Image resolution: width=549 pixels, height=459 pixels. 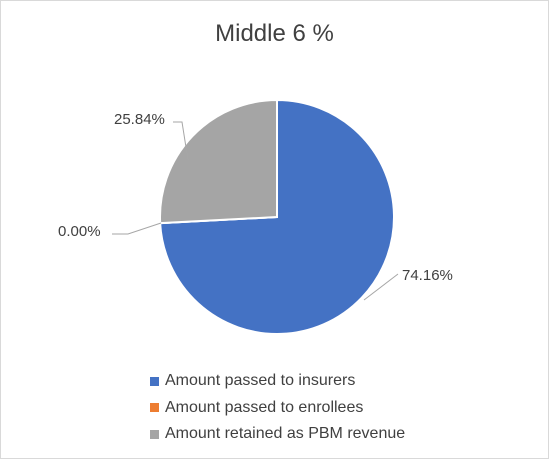 I want to click on legend-label: Amount passed to insurers, so click(x=260, y=381).